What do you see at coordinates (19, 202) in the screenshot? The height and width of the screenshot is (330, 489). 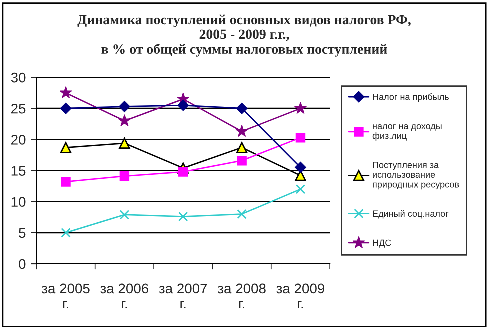 I see `y-tick-label: 10` at bounding box center [19, 202].